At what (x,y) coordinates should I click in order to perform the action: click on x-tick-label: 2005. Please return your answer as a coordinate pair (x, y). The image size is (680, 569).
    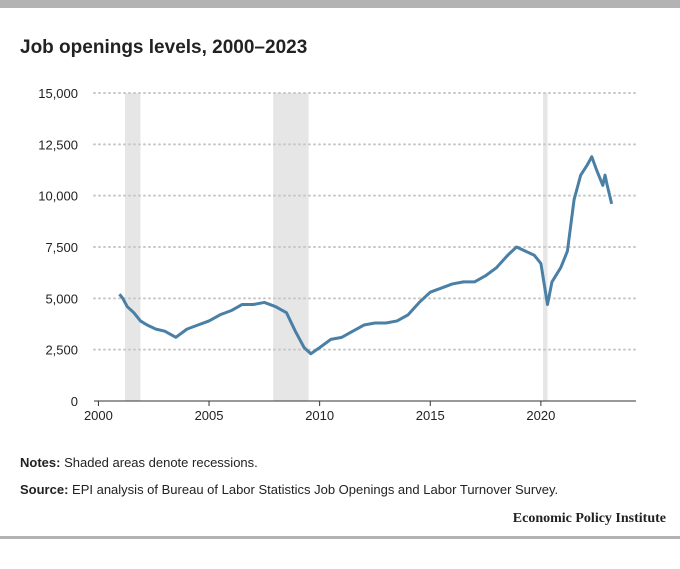
    Looking at the image, I should click on (209, 415).